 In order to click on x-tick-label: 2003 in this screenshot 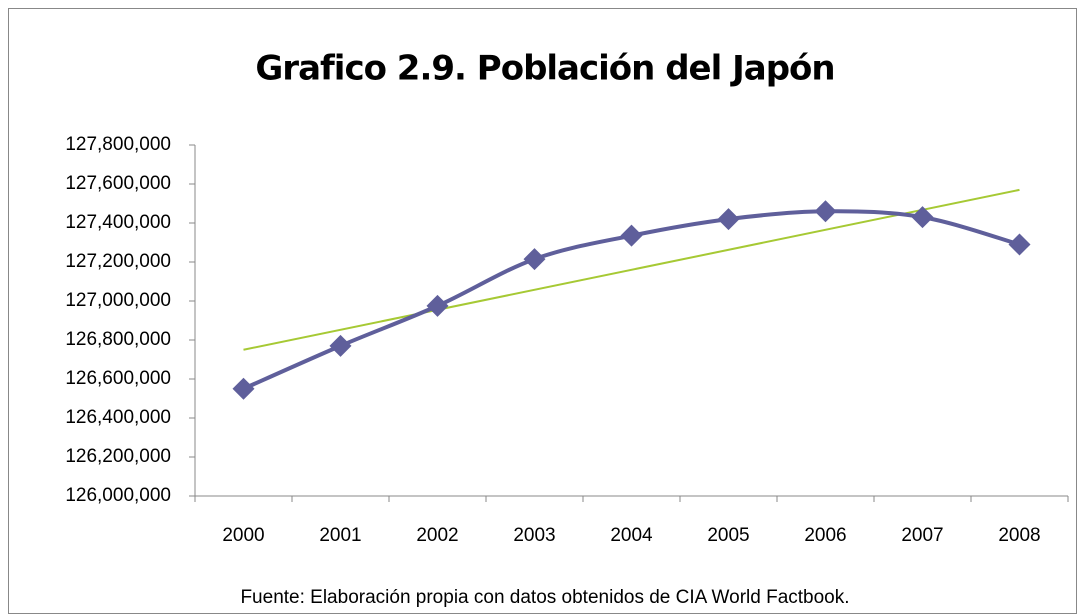, I will do `click(534, 535)`.